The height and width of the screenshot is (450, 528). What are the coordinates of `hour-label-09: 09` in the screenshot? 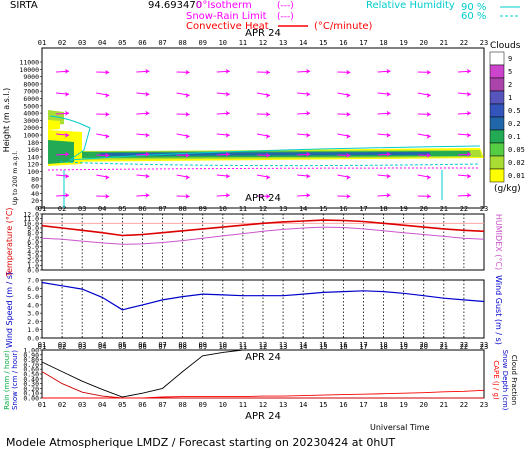 It's located at (203, 209).